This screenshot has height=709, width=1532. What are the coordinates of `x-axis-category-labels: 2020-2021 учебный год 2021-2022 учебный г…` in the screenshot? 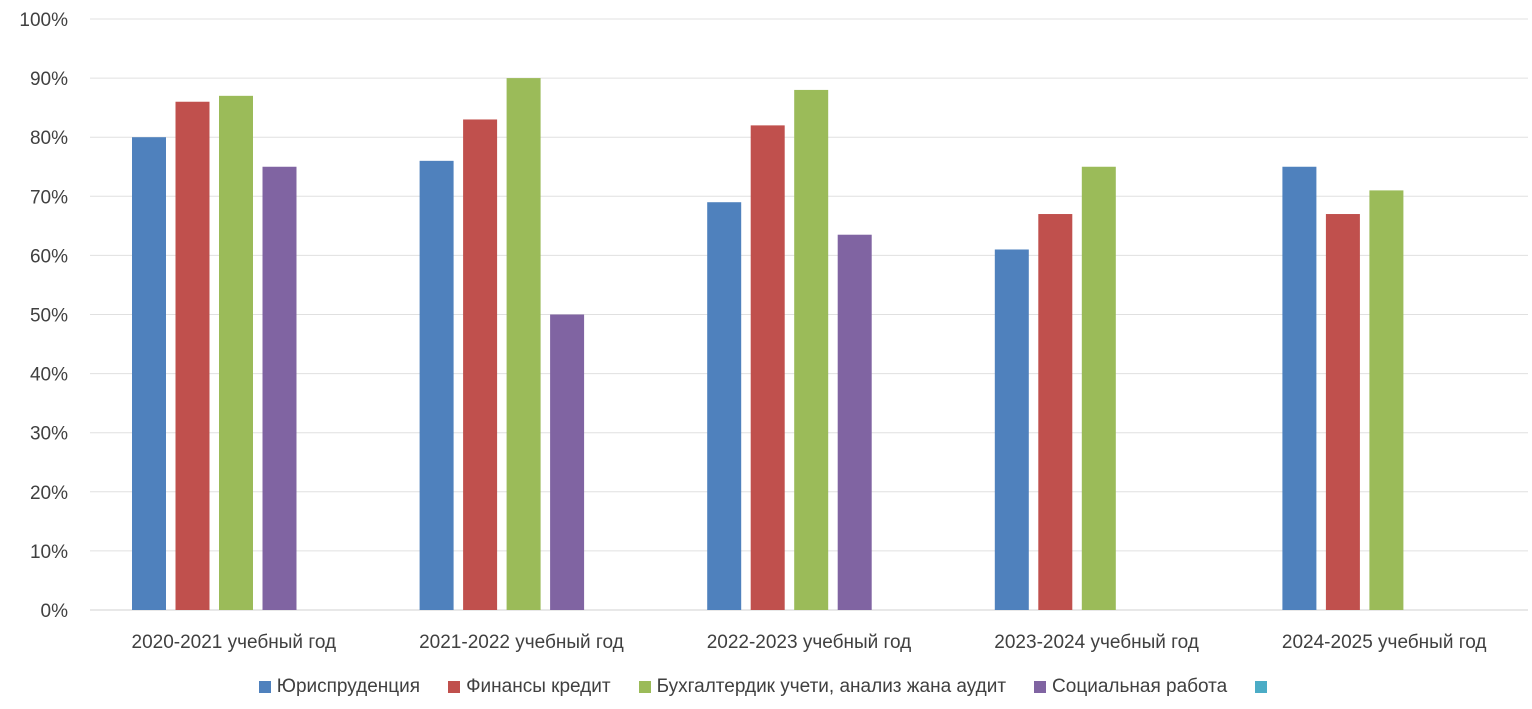 It's located at (809, 642).